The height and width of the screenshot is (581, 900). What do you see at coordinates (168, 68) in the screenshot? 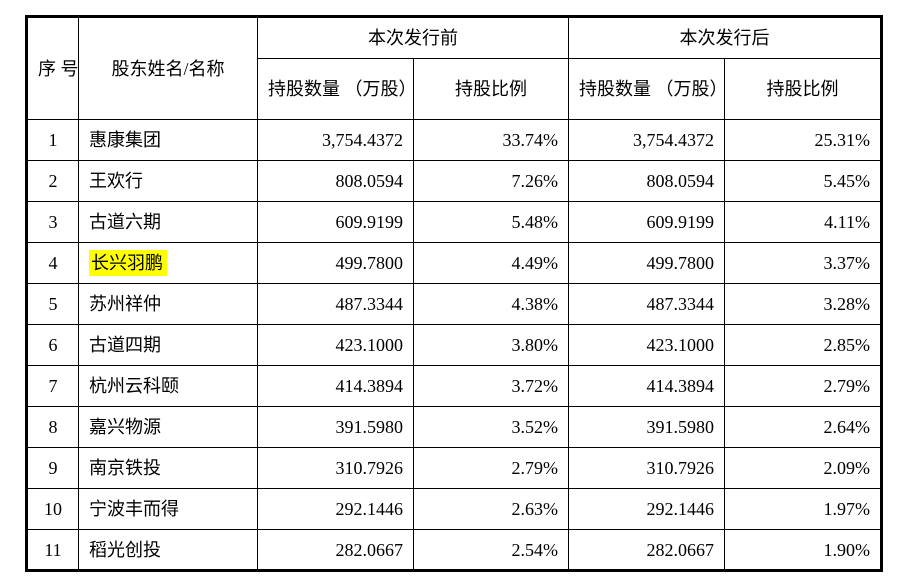
I see `header-shareholder-name: 股东姓名/名称` at bounding box center [168, 68].